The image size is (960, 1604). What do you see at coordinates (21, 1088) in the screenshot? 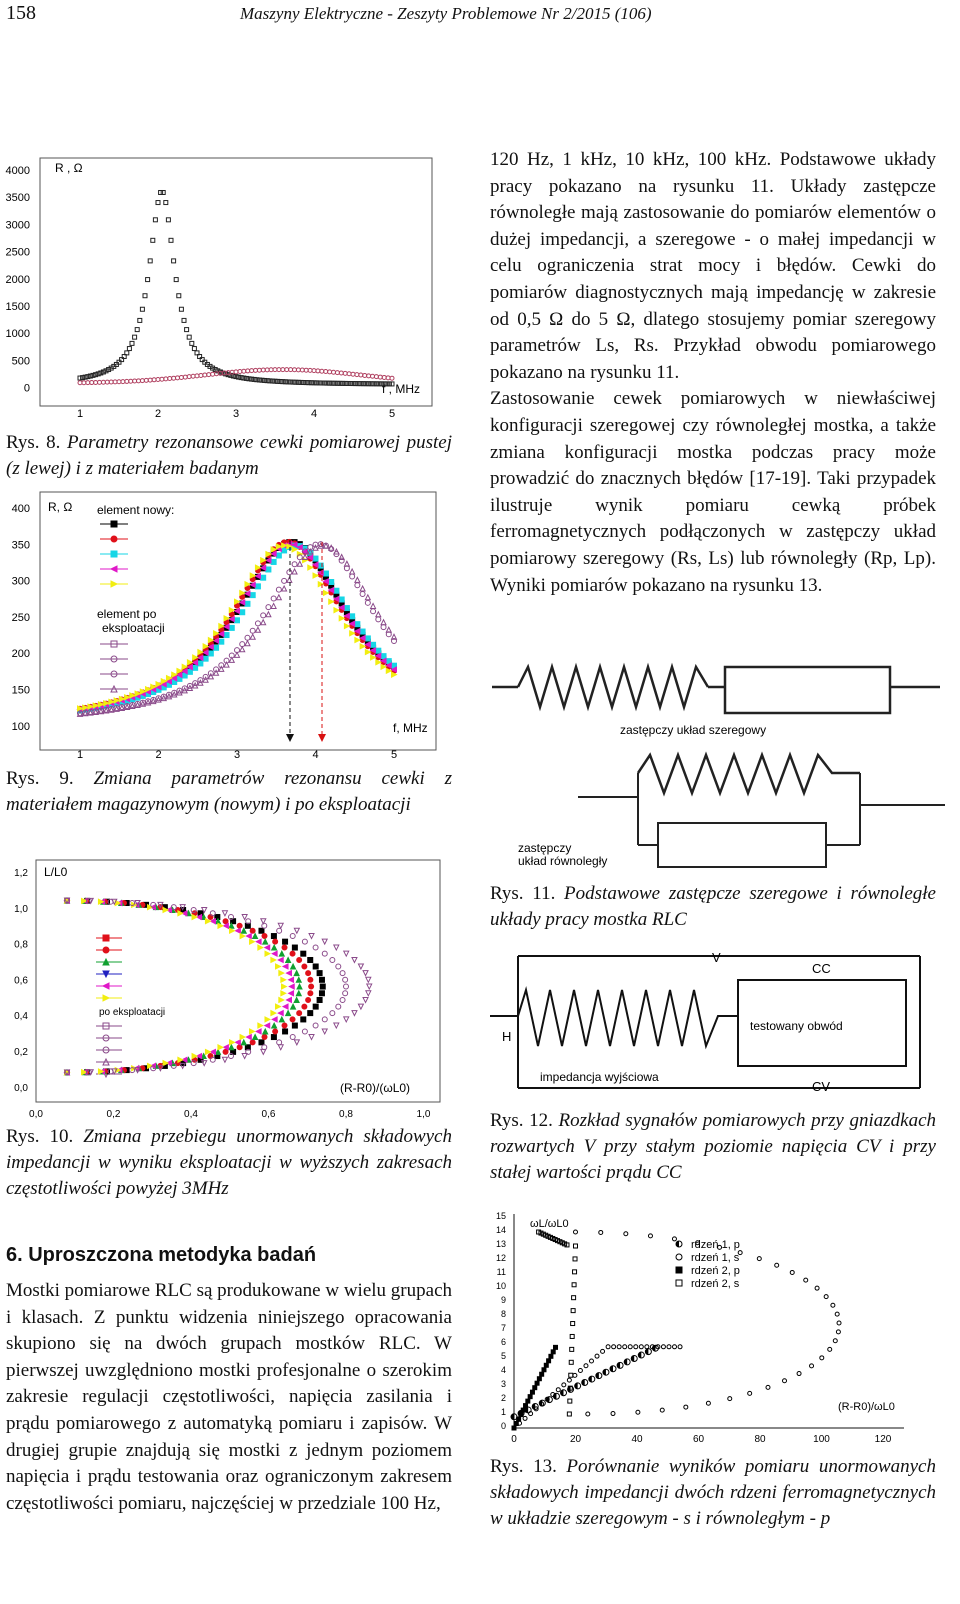
I see `y-tick-label: 0,0` at bounding box center [21, 1088].